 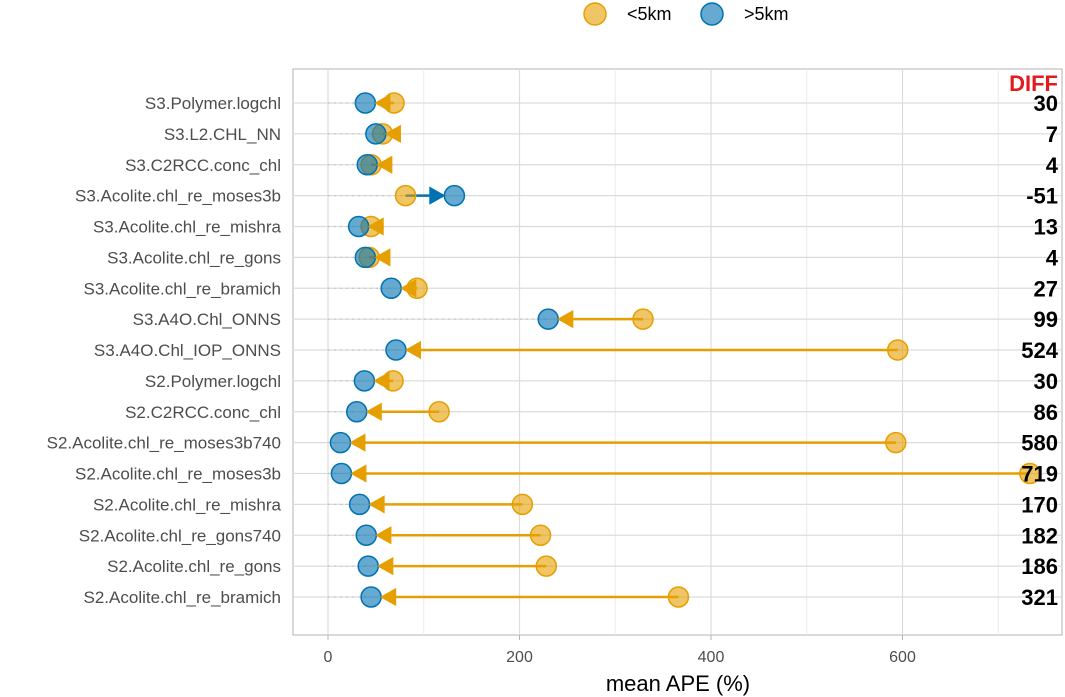 I want to click on diff-value: 186, so click(x=1039, y=566).